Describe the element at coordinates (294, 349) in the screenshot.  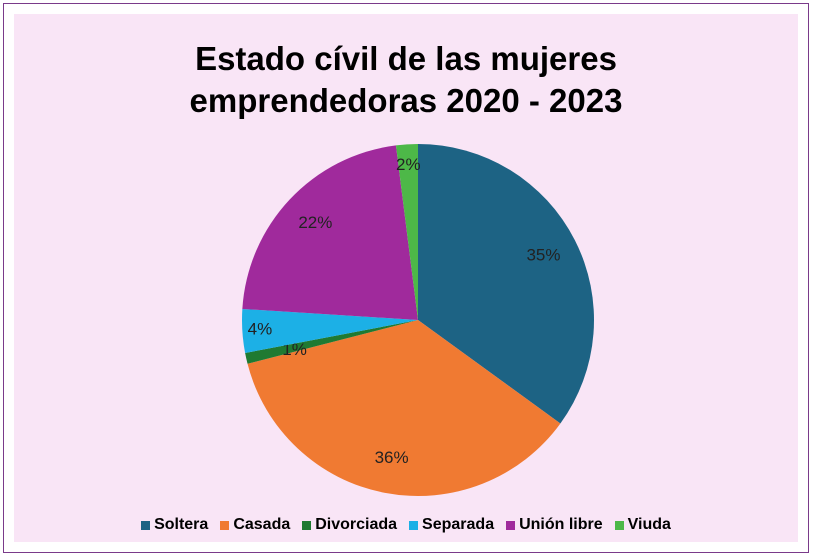
I see `data-label: 1%` at that location.